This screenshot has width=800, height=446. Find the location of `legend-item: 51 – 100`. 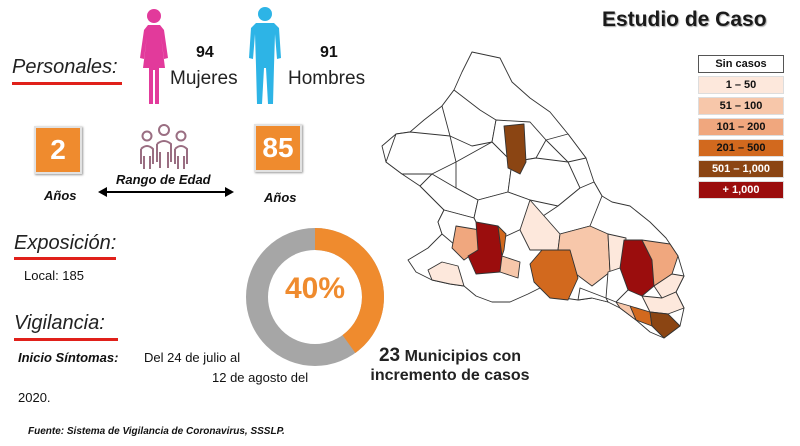

legend-item: 51 – 100 is located at coordinates (741, 106).